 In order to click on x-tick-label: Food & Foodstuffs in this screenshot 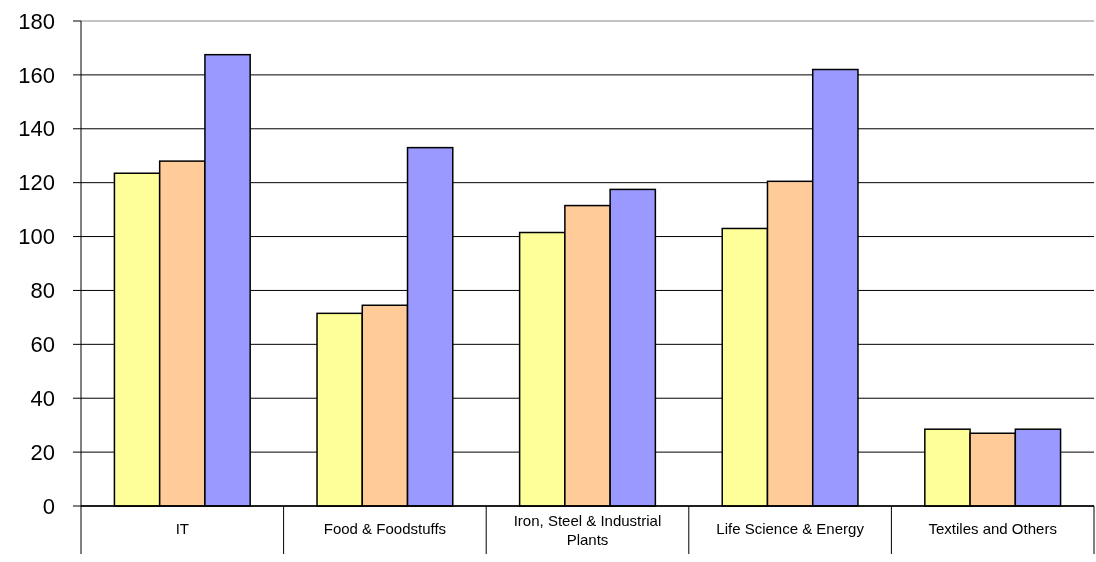, I will do `click(385, 528)`.